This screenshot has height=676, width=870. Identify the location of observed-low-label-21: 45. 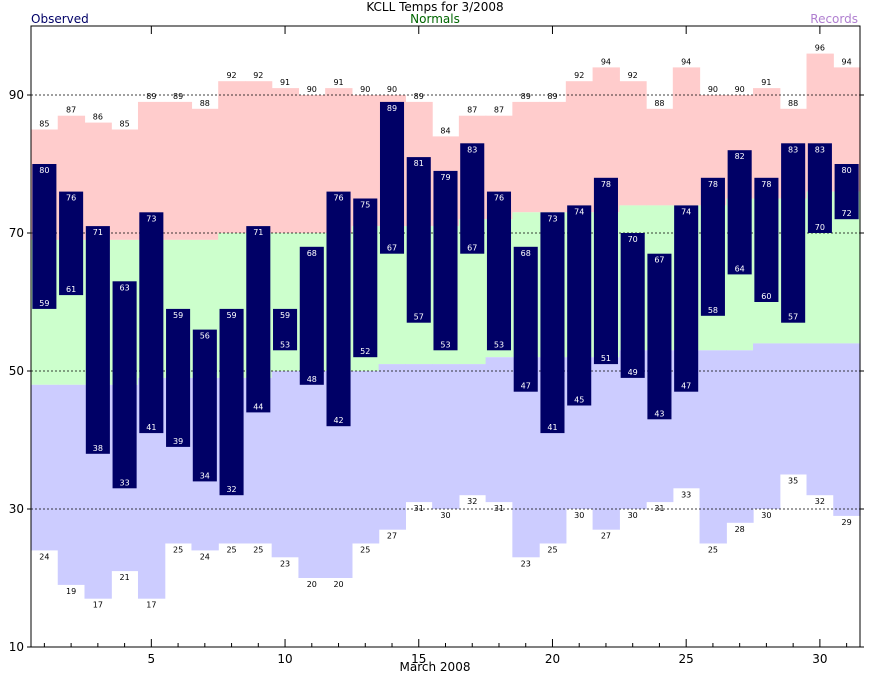
(579, 400).